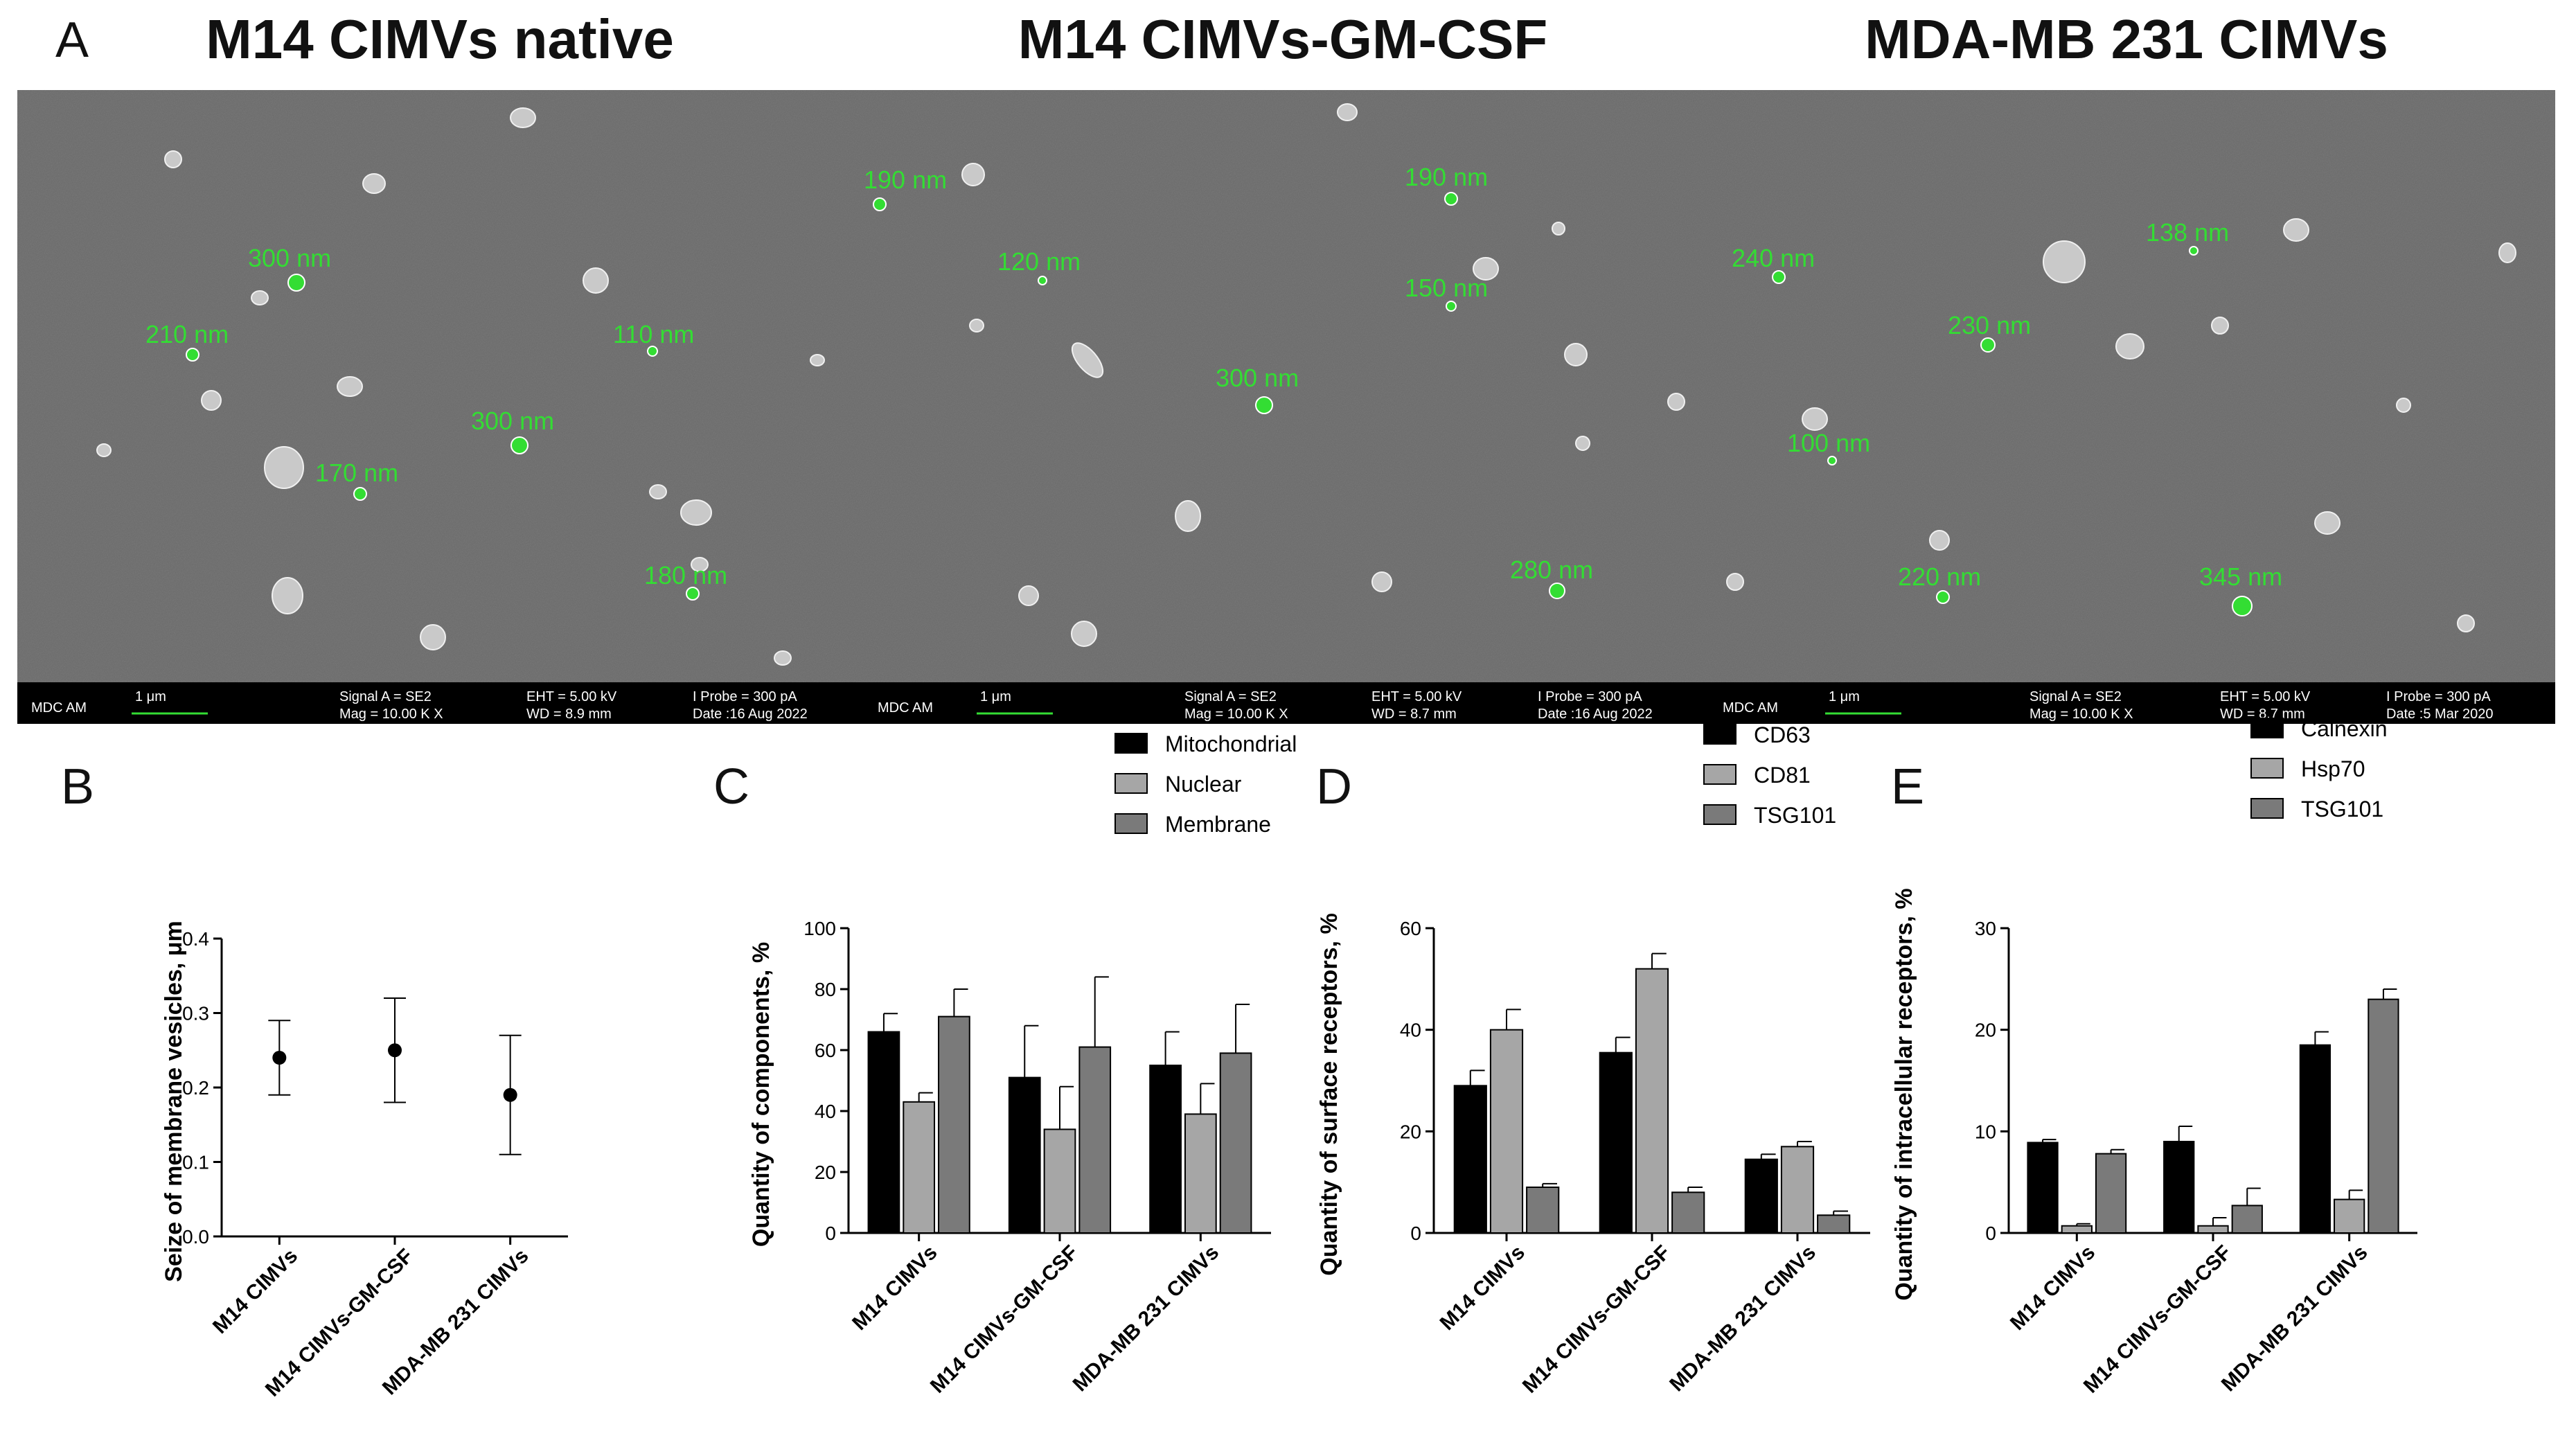  What do you see at coordinates (1203, 784) in the screenshot?
I see `legend-label: Nuclear` at bounding box center [1203, 784].